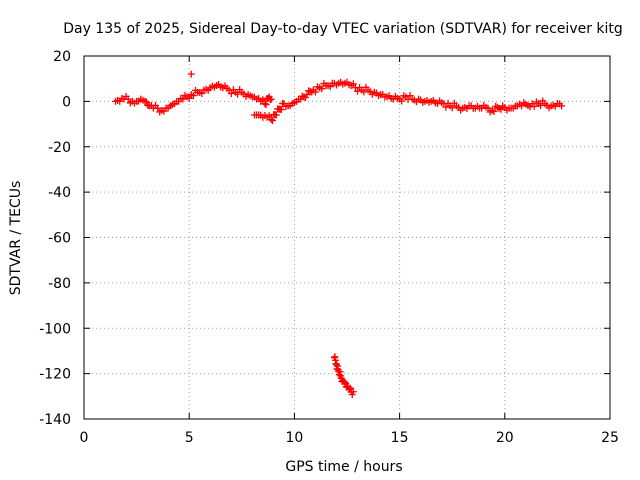 This screenshot has height=480, width=640. Describe the element at coordinates (59, 148) in the screenshot. I see `y-tick-label: -20` at that location.